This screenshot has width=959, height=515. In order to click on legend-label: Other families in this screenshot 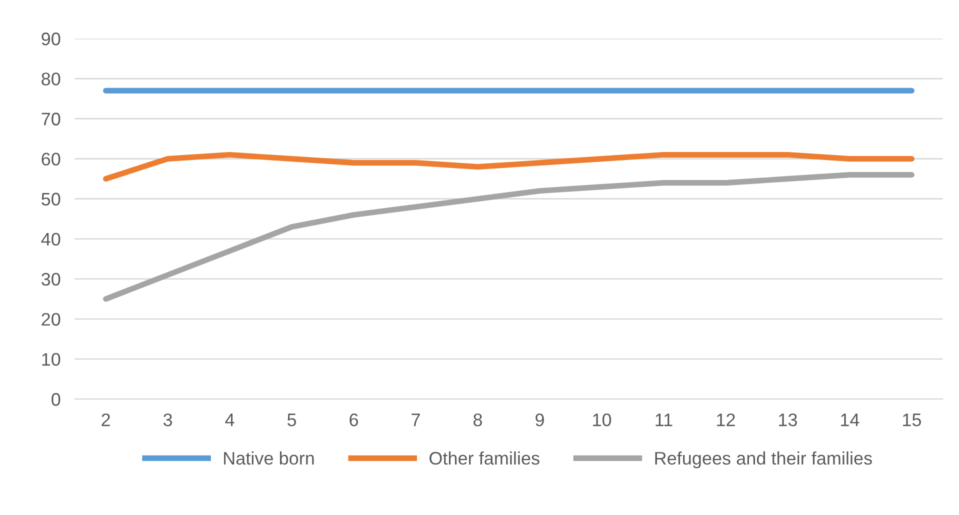, I will do `click(485, 458)`.